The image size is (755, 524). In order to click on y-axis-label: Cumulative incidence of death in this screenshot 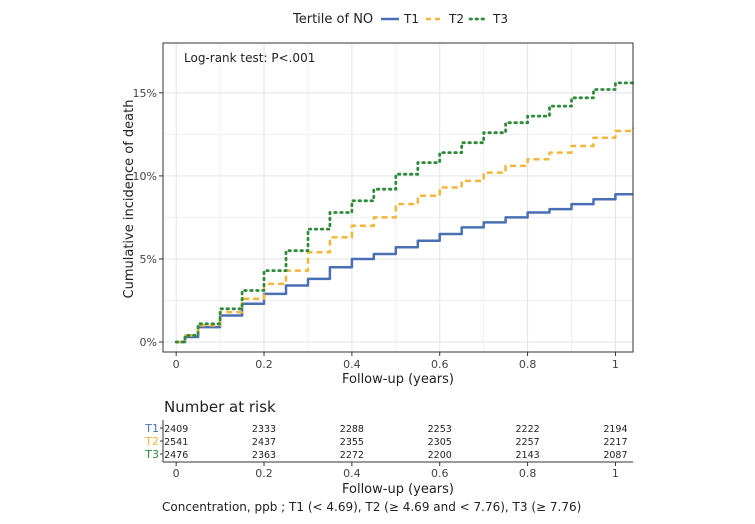, I will do `click(129, 199)`.